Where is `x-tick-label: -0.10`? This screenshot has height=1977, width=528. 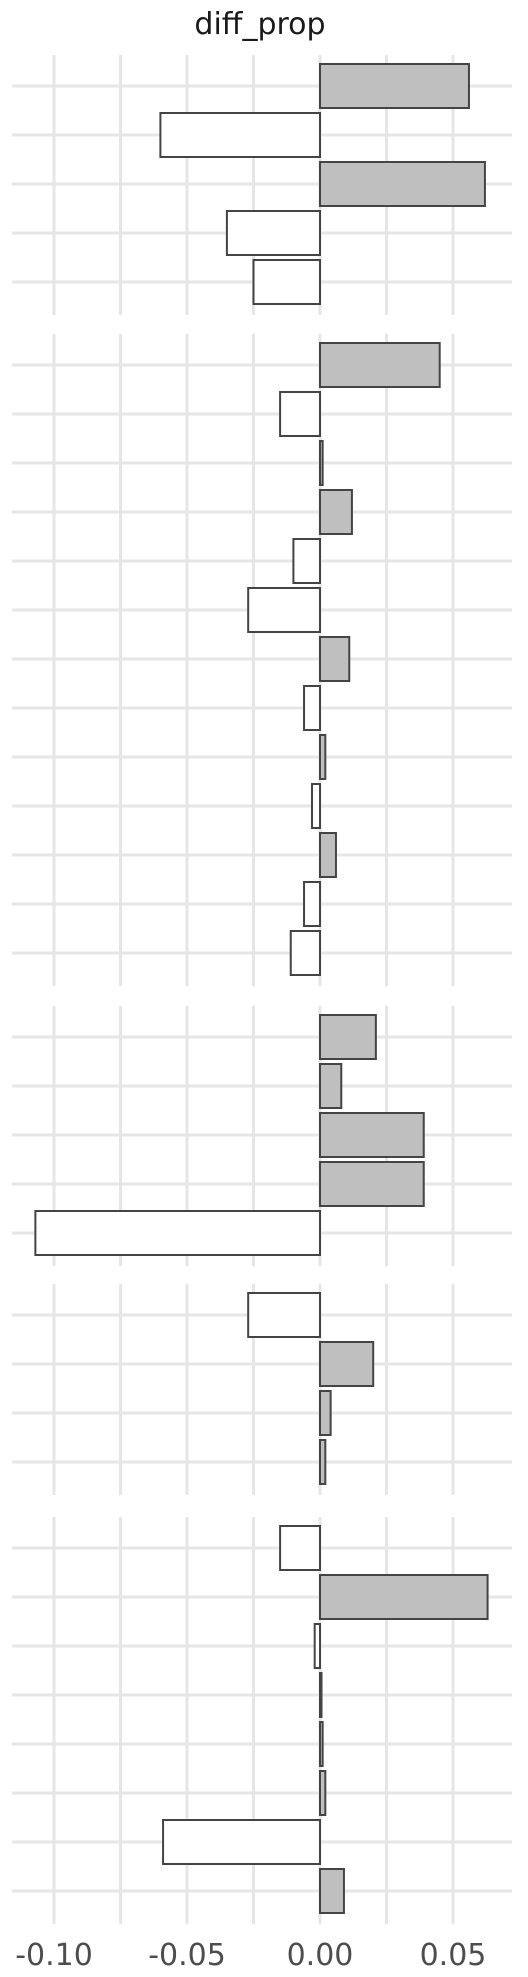
x-tick-label: -0.10 is located at coordinates (54, 1955).